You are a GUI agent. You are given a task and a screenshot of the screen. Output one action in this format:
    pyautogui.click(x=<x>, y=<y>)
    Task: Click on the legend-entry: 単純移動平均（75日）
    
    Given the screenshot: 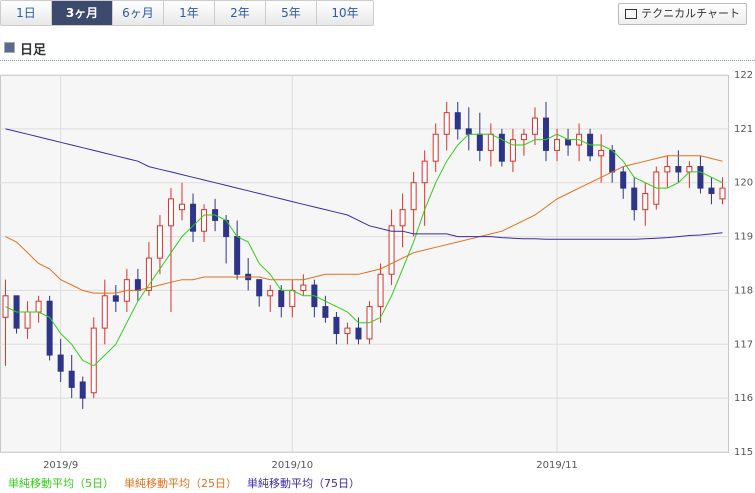 What is the action you would take?
    pyautogui.click(x=303, y=483)
    